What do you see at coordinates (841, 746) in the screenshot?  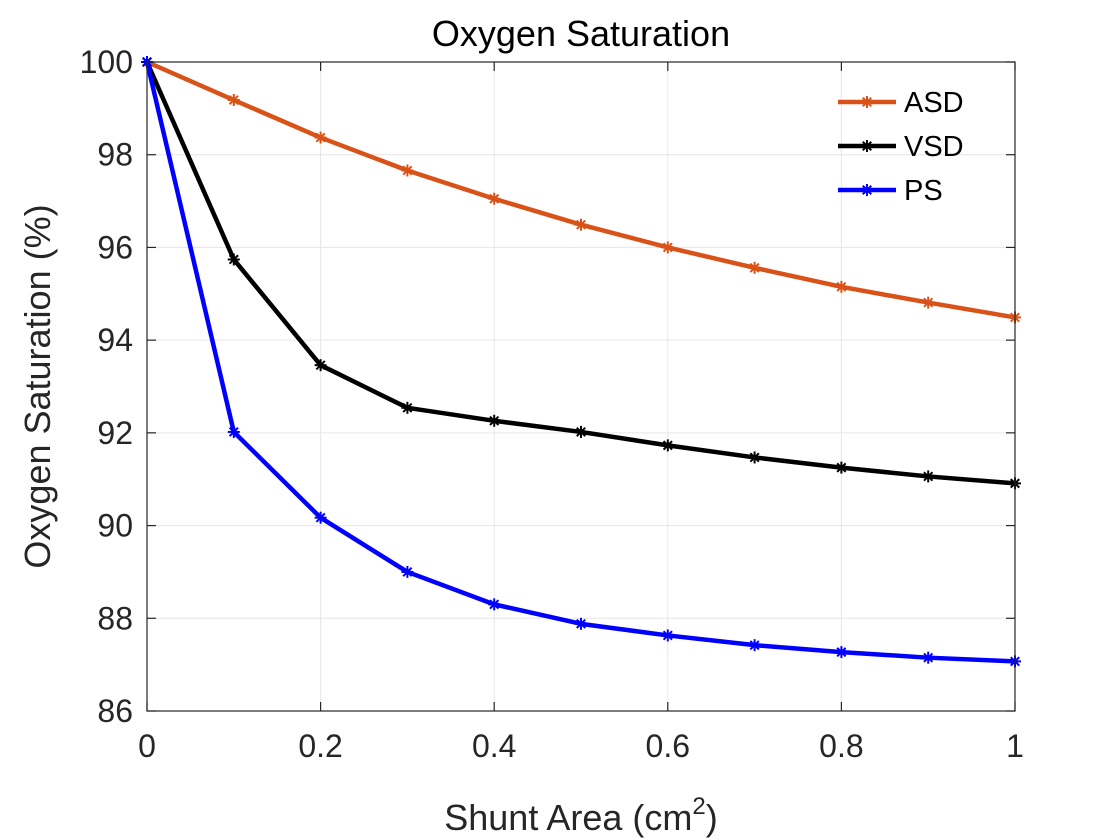 I see `x-tick-label: 0.8` at bounding box center [841, 746].